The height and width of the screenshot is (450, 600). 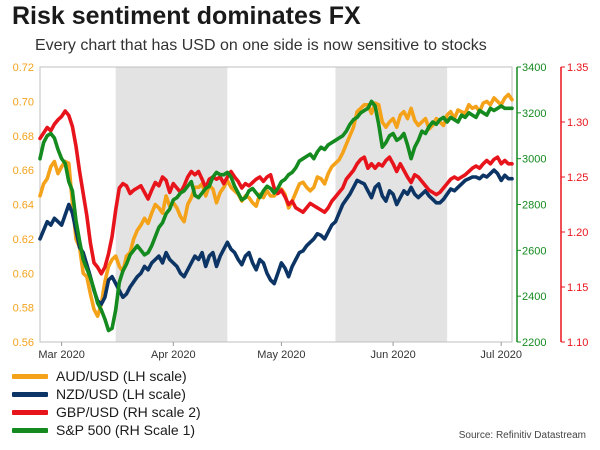 I want to click on right-axis-2-tick-label: 1.15, so click(x=577, y=288).